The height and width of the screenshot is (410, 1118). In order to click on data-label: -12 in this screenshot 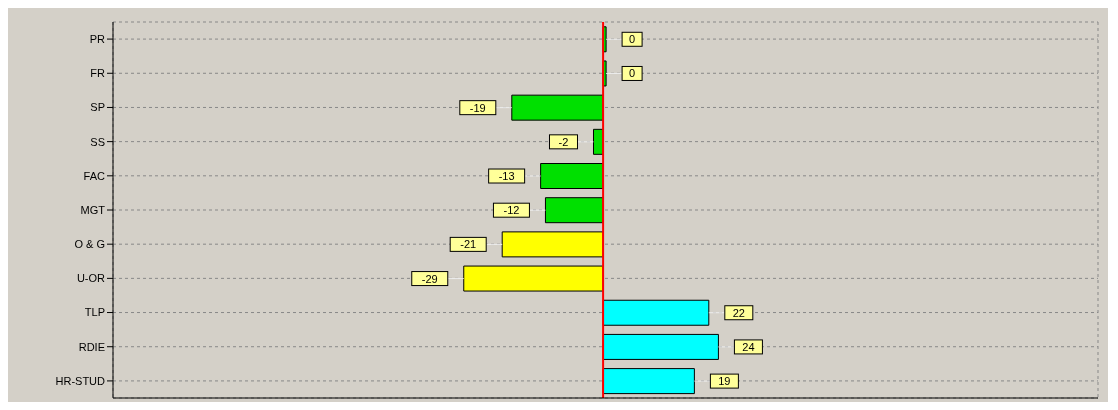, I will do `click(511, 210)`.